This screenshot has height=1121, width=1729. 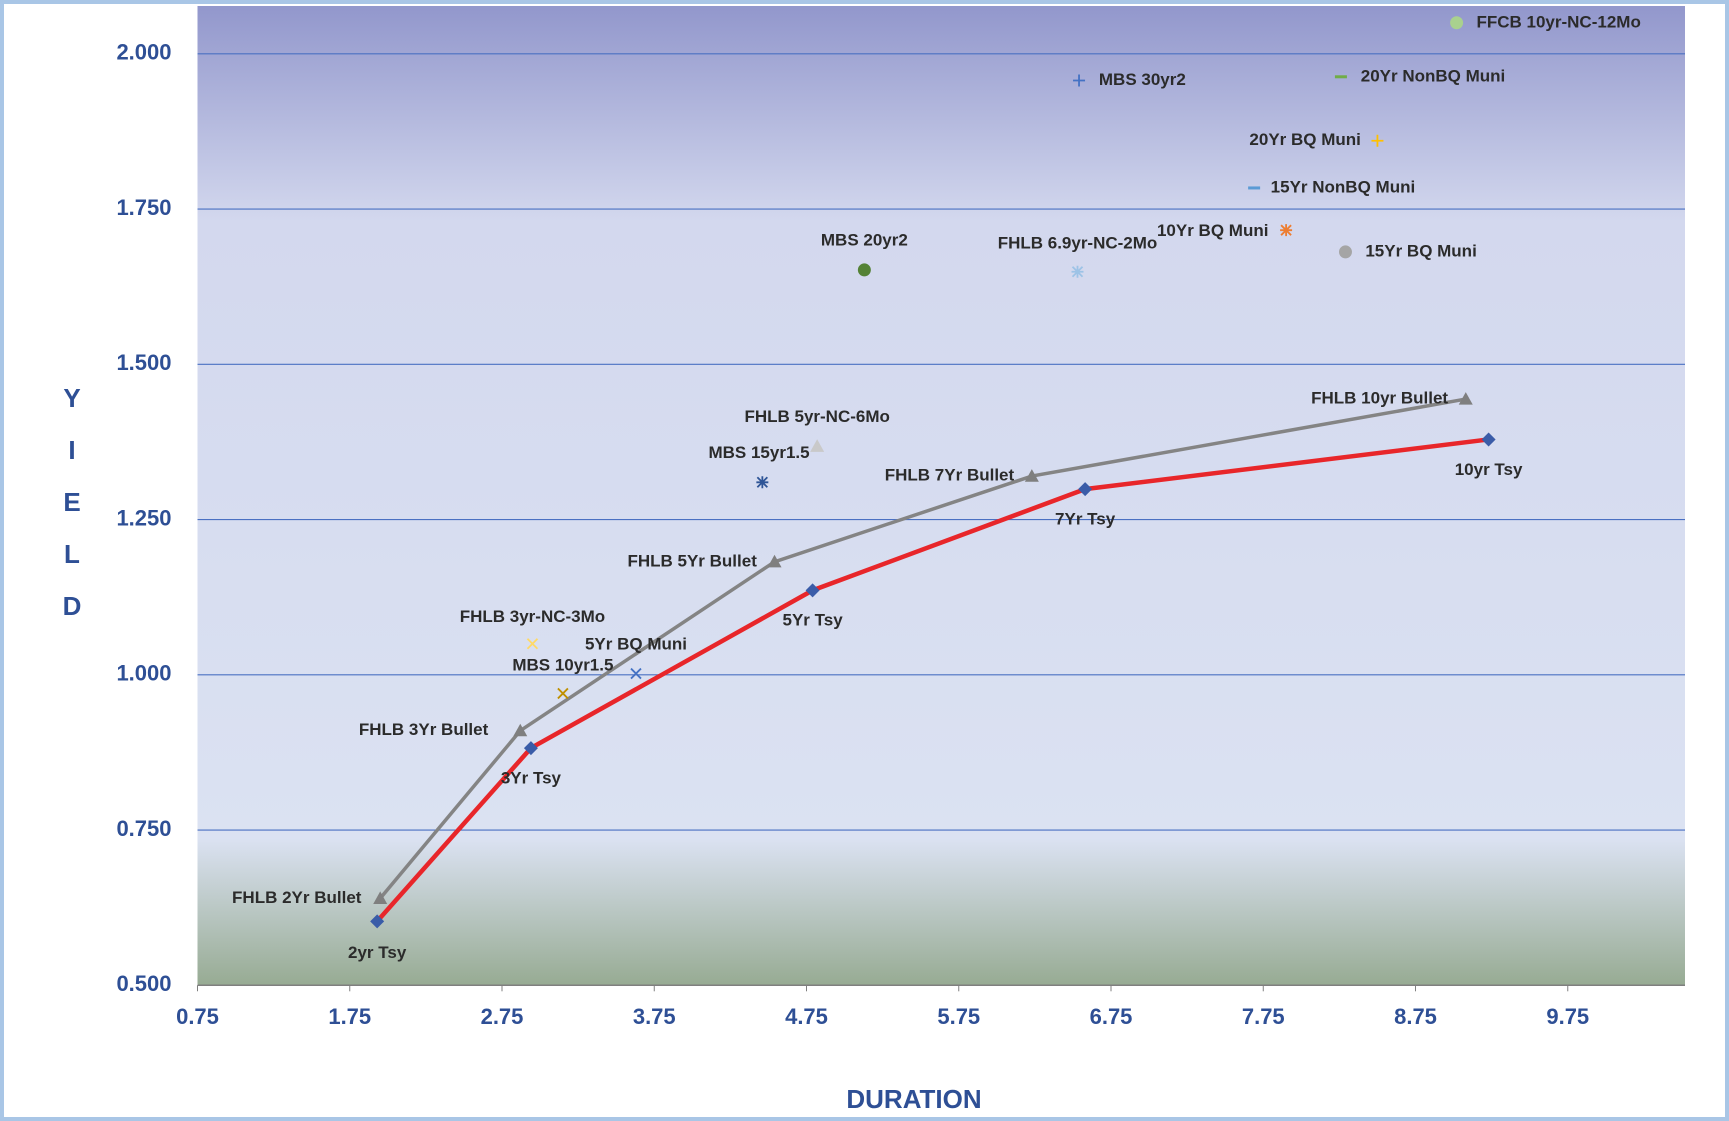 What do you see at coordinates (692, 560) in the screenshot?
I see `point-label: FHLB 5Yr Bullet` at bounding box center [692, 560].